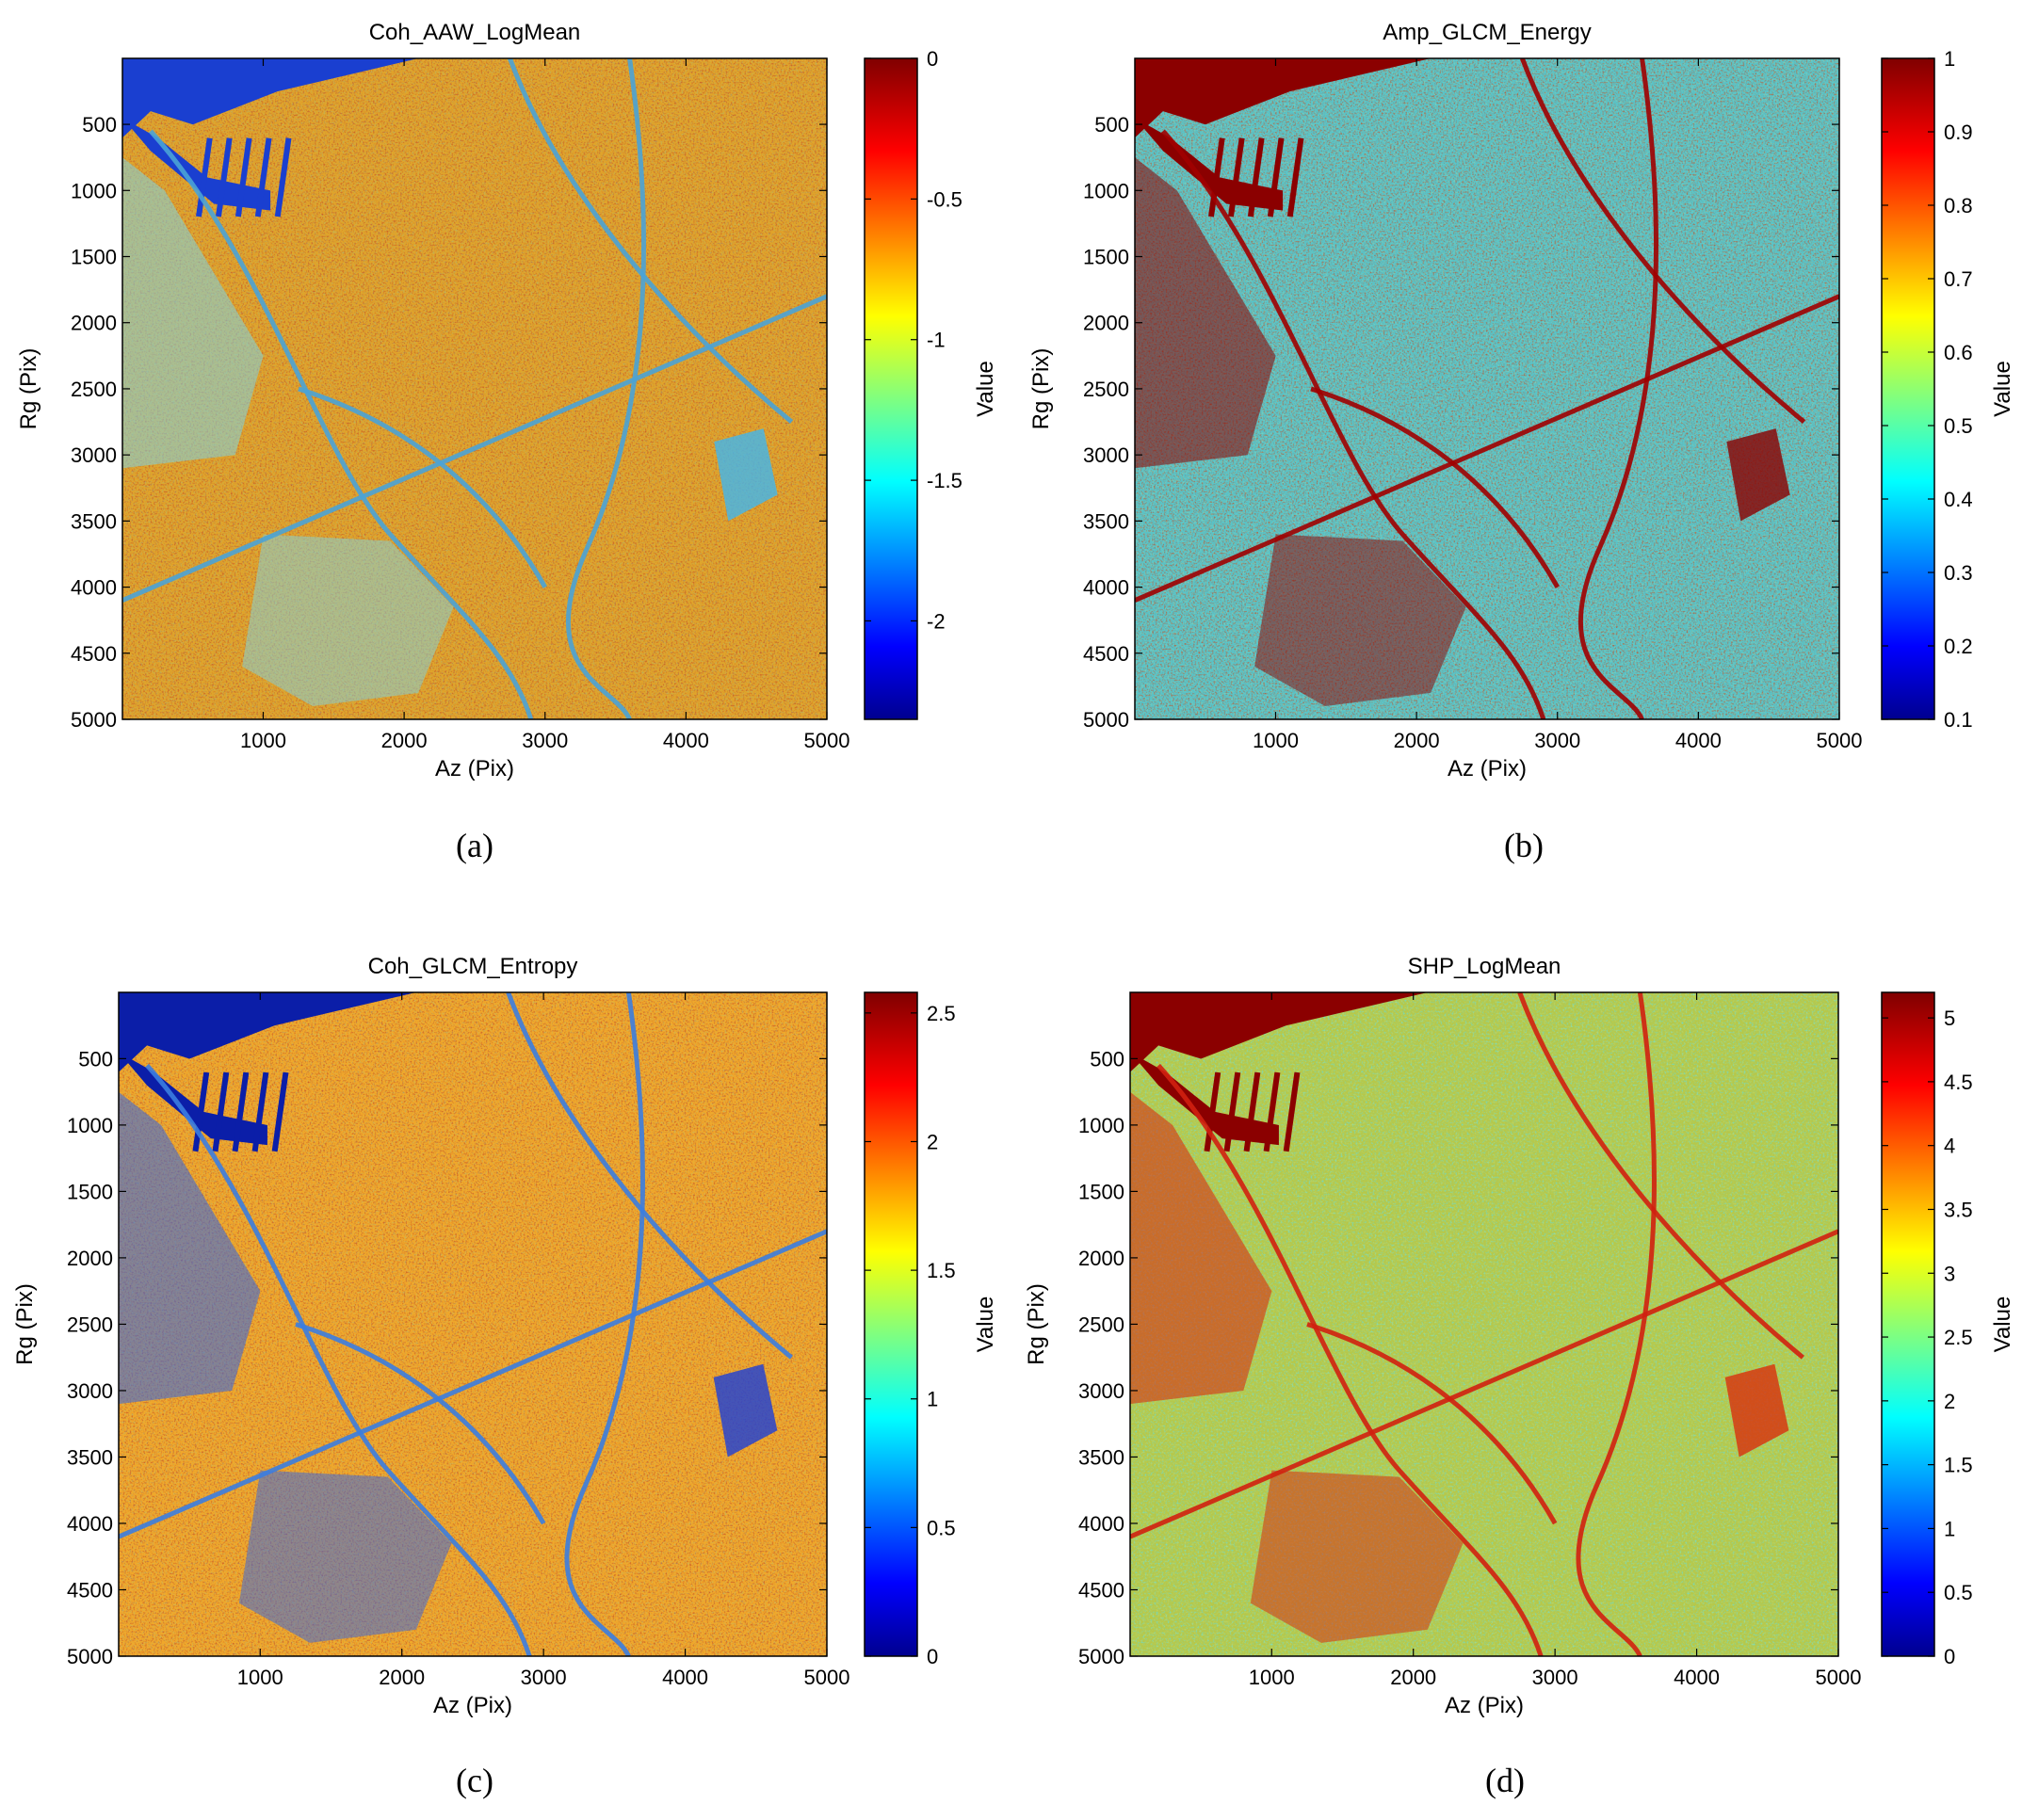 The width and height of the screenshot is (2022, 1820). Describe the element at coordinates (1505, 1780) in the screenshot. I see `panel-caption: (d)` at that location.